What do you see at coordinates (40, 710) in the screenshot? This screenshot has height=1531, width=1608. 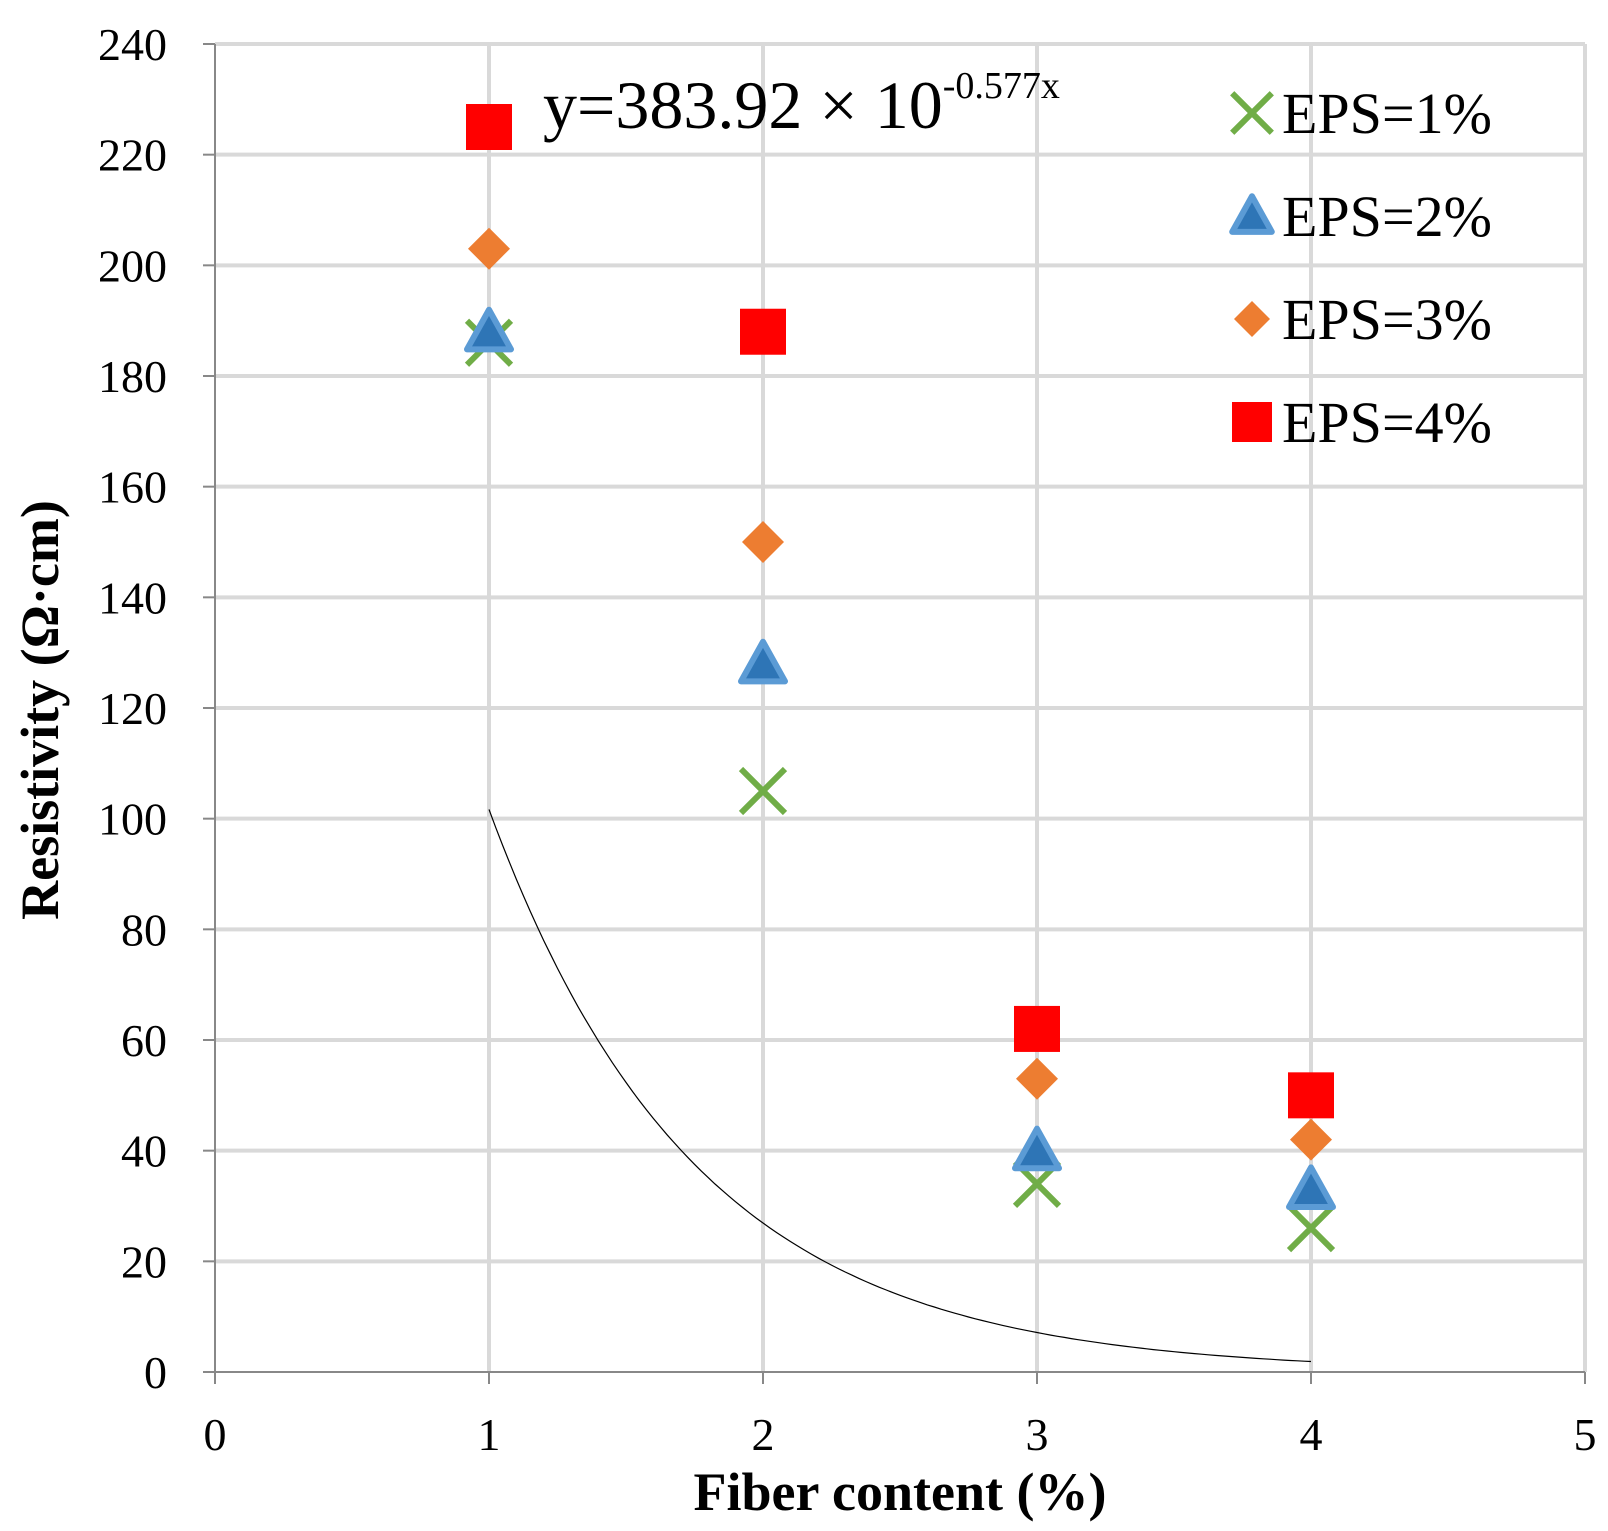 I see `y-axis-title: Resistivity (Ω·cm)` at bounding box center [40, 710].